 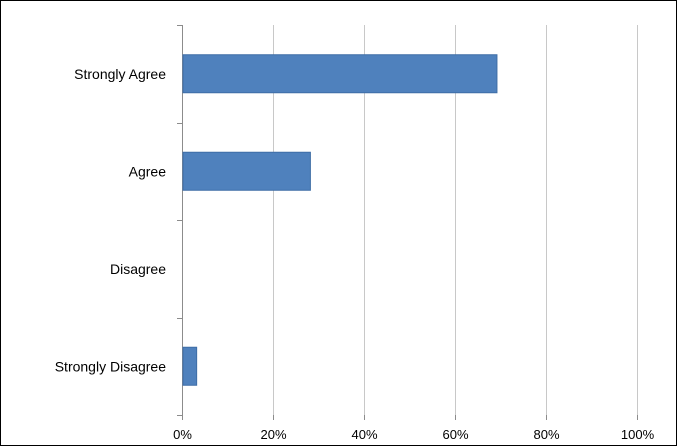 I want to click on x-tick-label: 20%, so click(x=273, y=434).